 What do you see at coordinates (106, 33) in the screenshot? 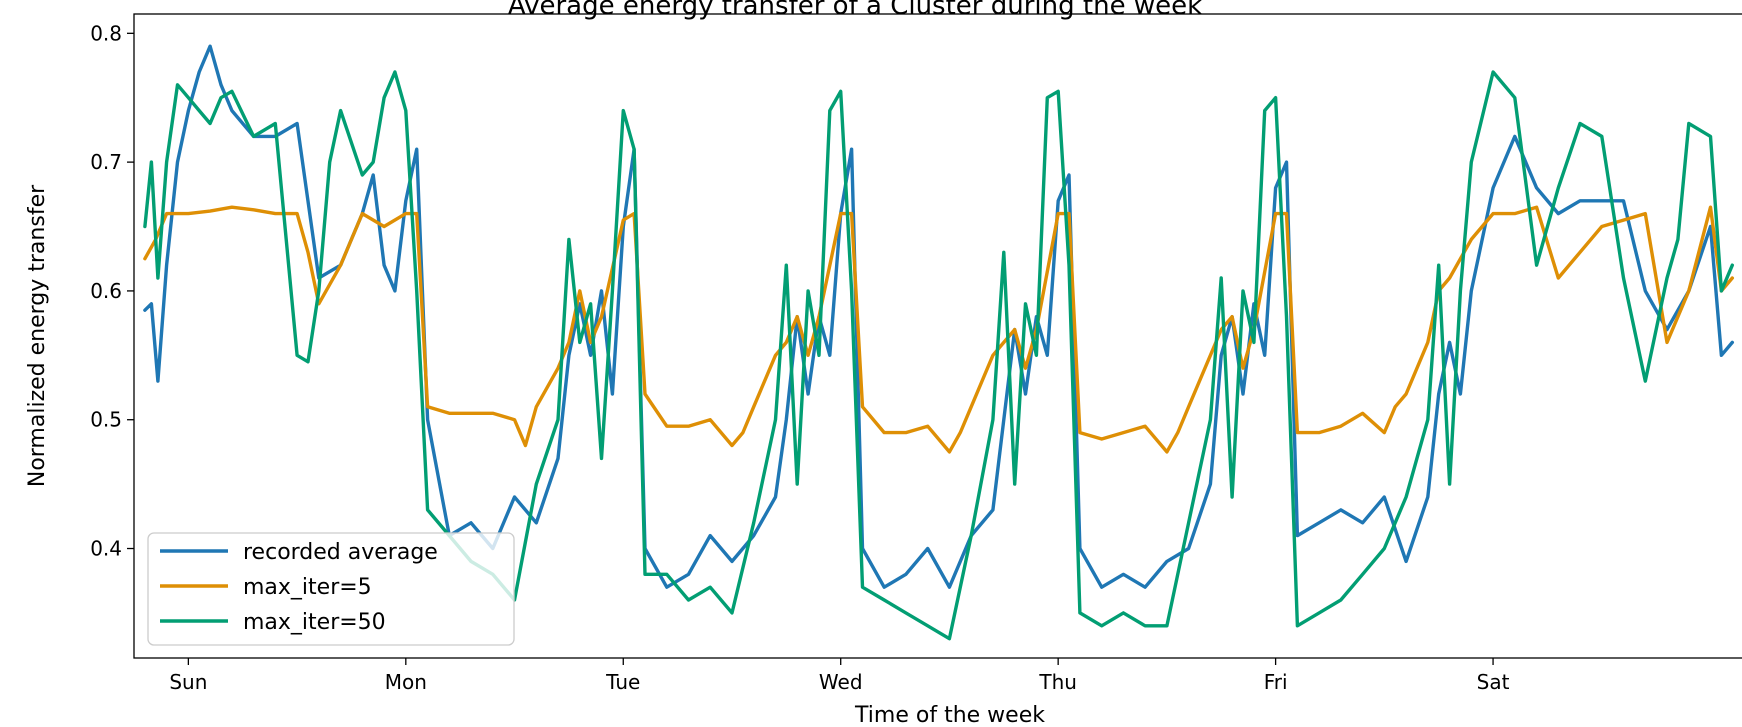
I see `y-tick-label: 0.8` at bounding box center [106, 33].